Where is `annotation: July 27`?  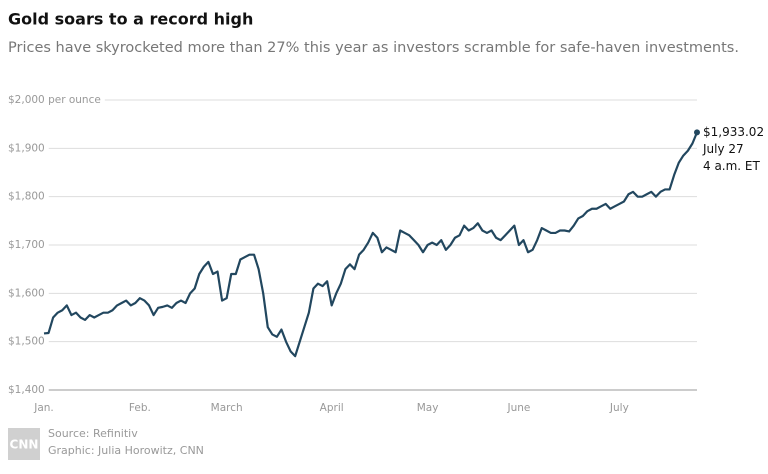 annotation: July 27 is located at coordinates (723, 149).